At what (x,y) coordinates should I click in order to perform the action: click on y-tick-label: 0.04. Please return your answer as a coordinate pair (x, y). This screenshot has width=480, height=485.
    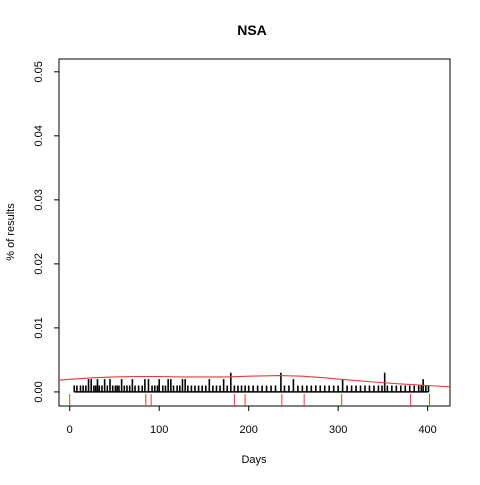
    Looking at the image, I should click on (39, 135).